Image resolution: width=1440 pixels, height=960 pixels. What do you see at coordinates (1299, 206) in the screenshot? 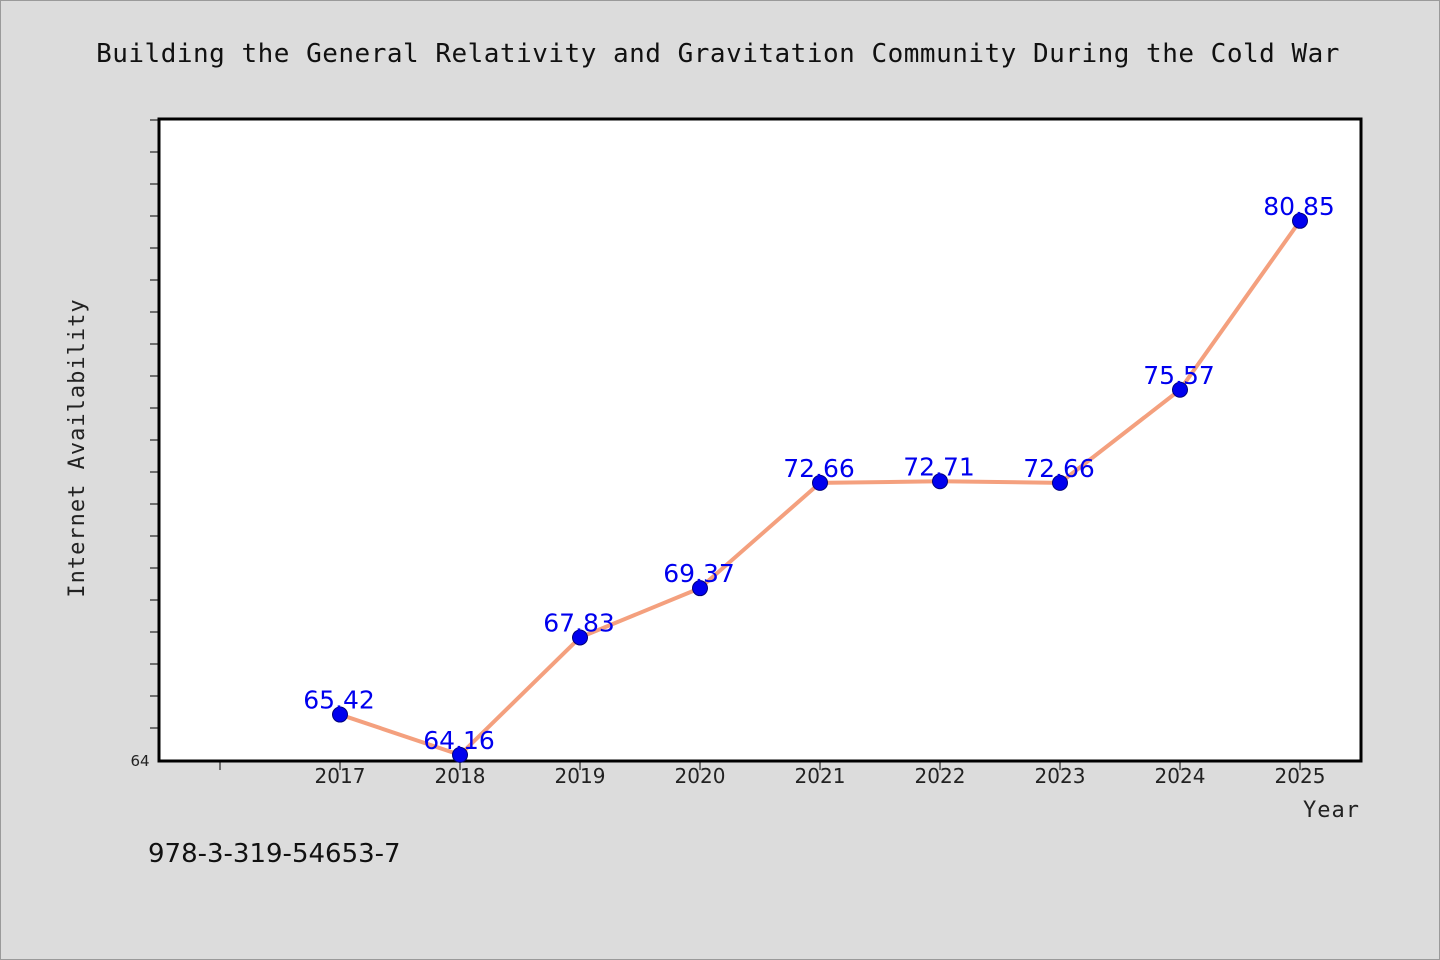
I see `data-value-label: 80.85` at bounding box center [1299, 206].